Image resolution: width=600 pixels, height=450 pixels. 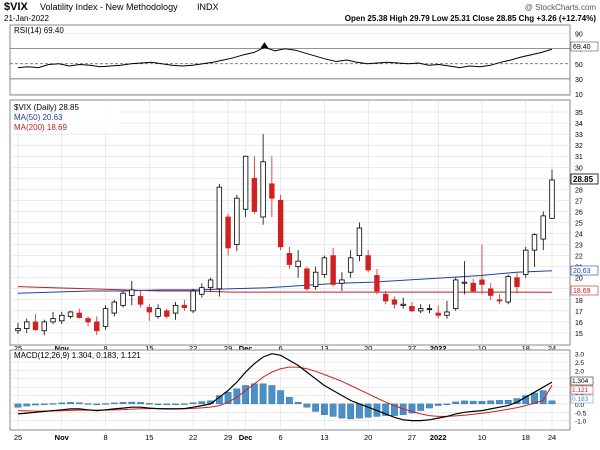 I want to click on price-tick-label: 24, so click(x=579, y=235).